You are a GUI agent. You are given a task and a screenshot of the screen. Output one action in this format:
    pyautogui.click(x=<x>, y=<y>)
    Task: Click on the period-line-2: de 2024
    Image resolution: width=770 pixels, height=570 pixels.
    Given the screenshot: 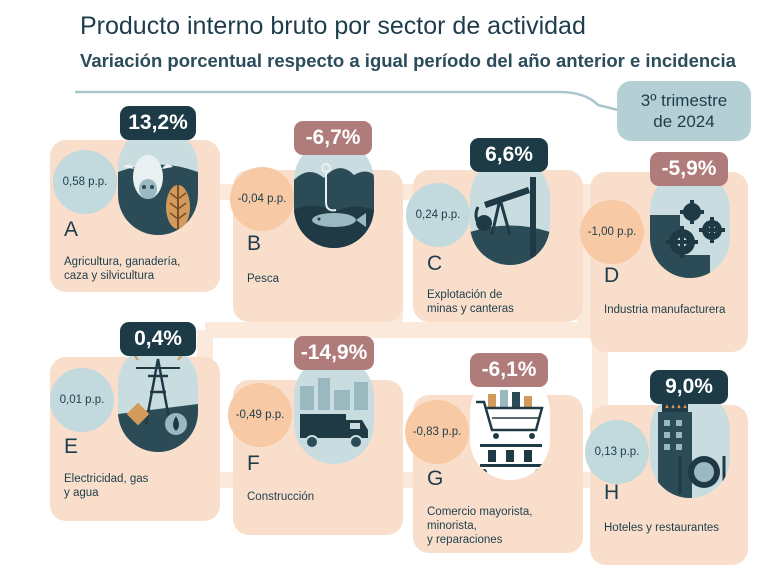 What is the action you would take?
    pyautogui.click(x=684, y=121)
    